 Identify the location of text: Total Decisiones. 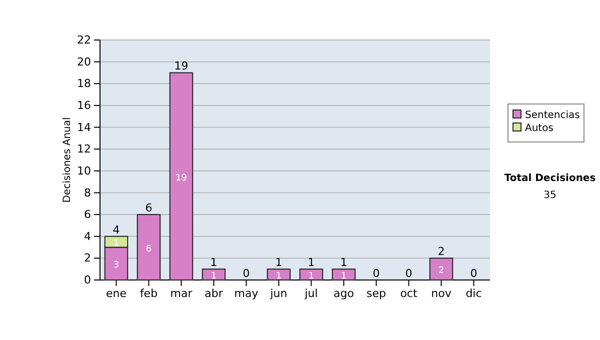
(550, 178).